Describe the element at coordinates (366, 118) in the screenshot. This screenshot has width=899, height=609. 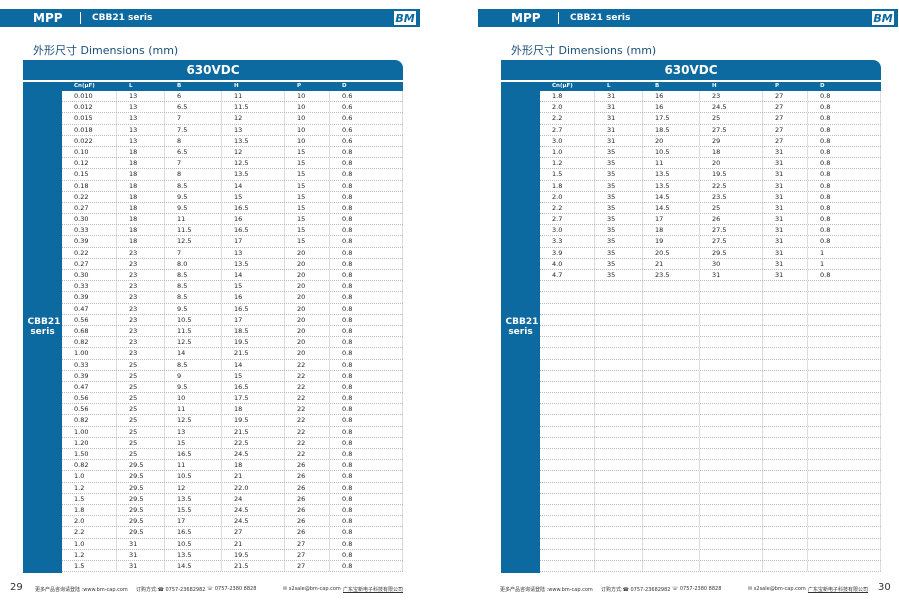
I see `table-cell: 0.6` at that location.